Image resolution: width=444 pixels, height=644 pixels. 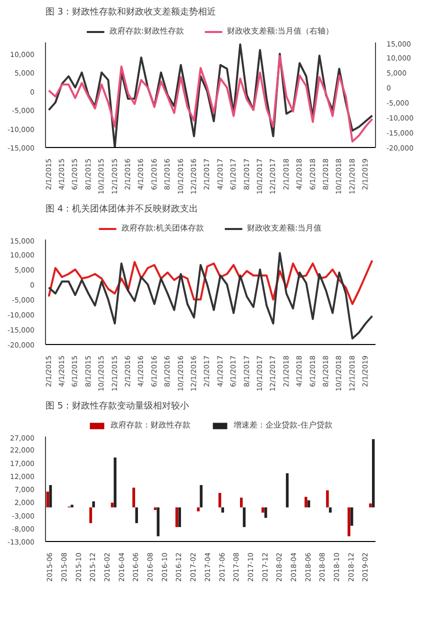 What do you see at coordinates (280, 31) in the screenshot?
I see `legend-label: 财政收支差额:当月值（右轴）` at bounding box center [280, 31].